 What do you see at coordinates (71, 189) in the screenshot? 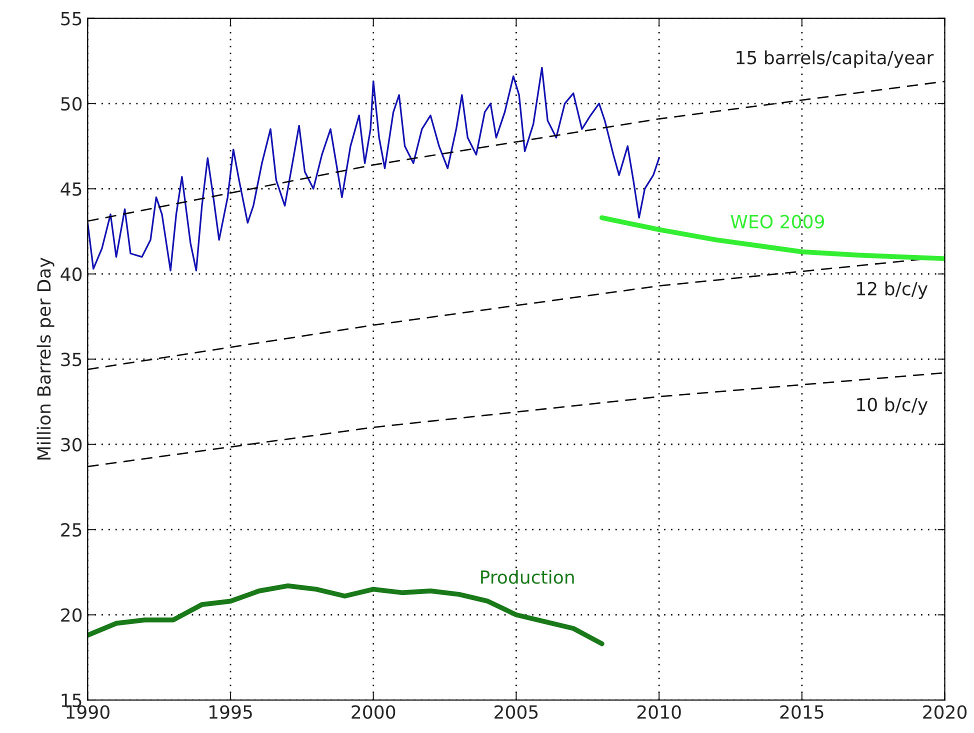
I see `y-tick-label: 45` at bounding box center [71, 189].